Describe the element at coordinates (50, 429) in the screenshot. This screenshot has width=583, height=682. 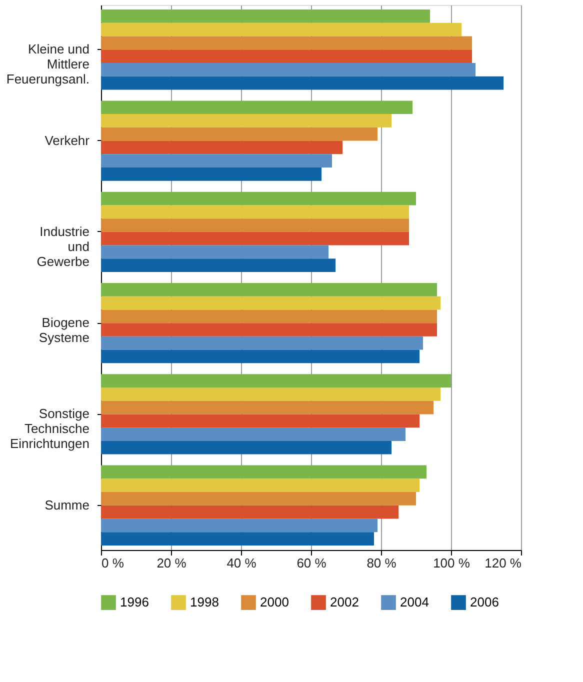
I see `y-tick-label: Sonstige Technische Einrichtungen` at that location.